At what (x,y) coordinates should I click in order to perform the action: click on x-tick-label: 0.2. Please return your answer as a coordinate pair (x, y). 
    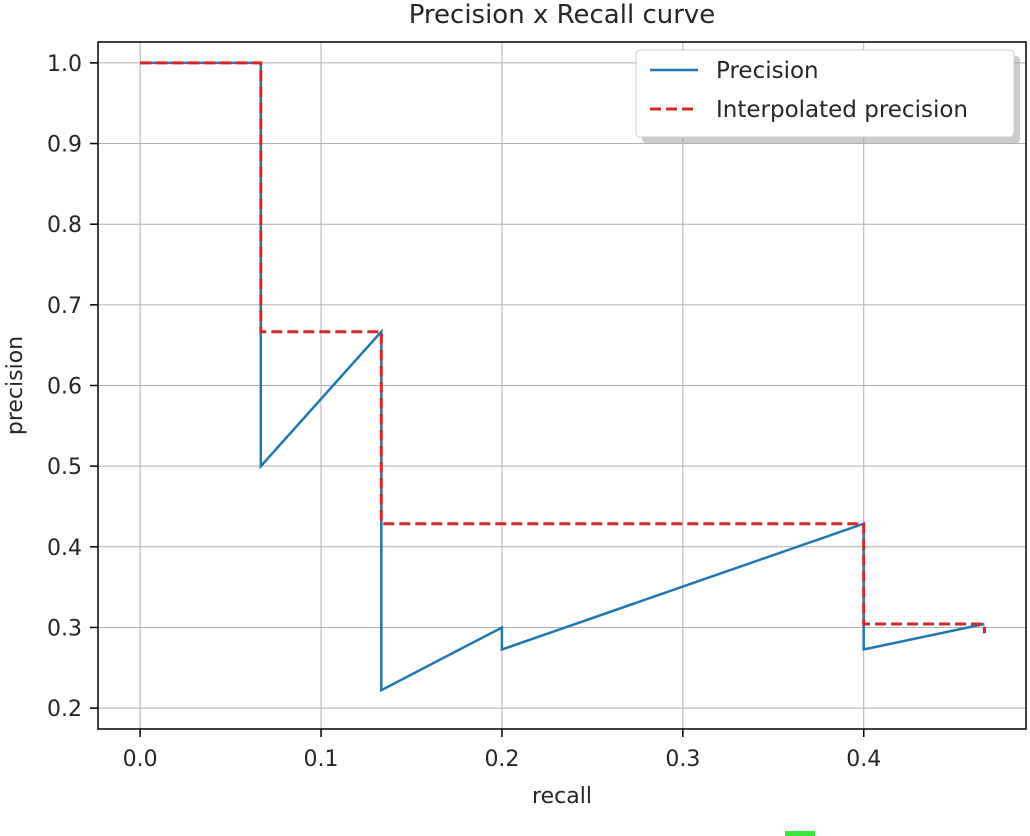
    Looking at the image, I should click on (501, 759).